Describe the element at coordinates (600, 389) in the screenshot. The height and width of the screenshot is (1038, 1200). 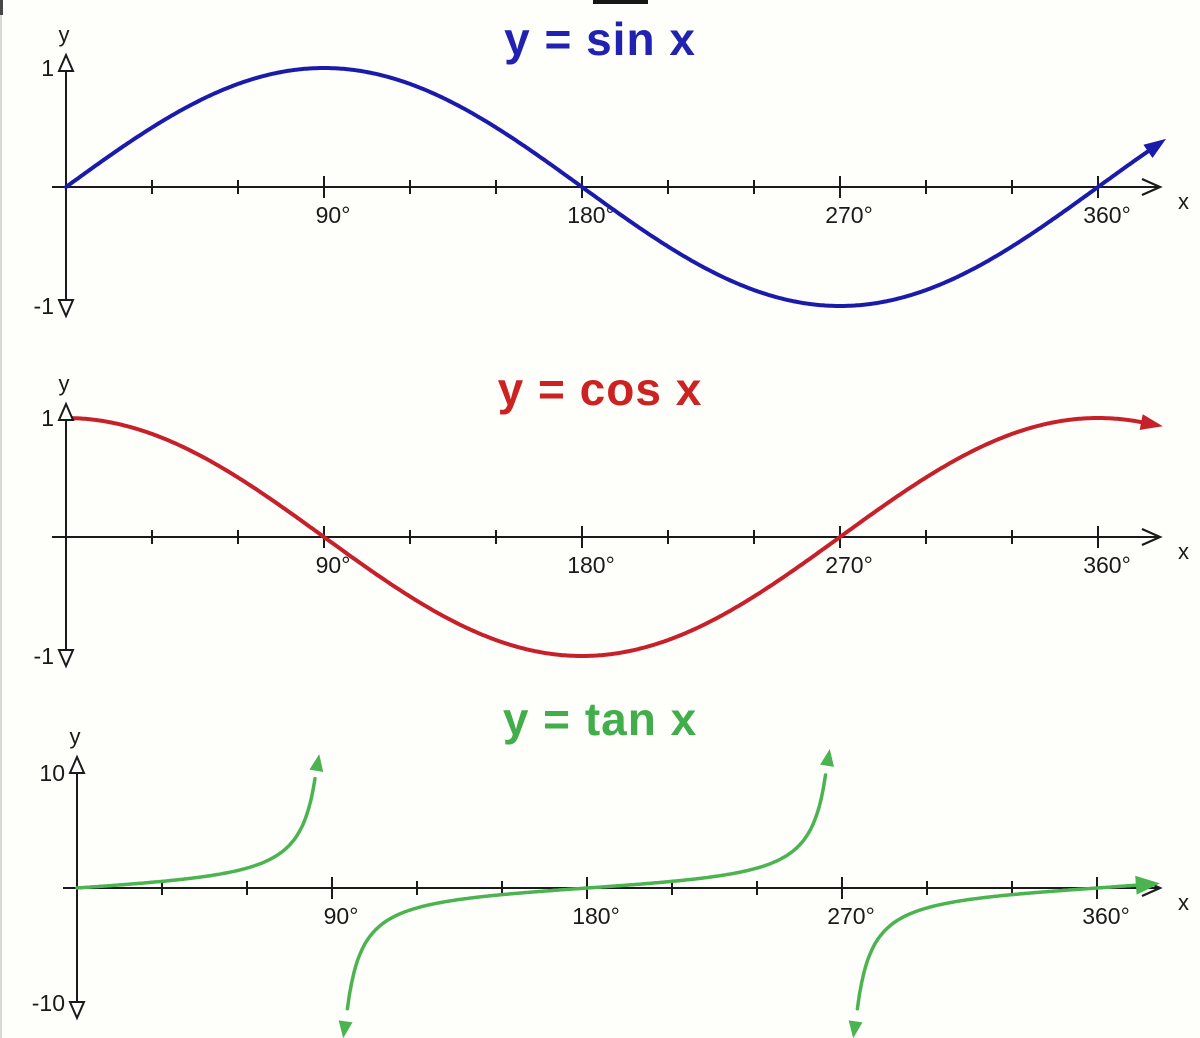
I see `chart-title-cos: y = cos x` at that location.